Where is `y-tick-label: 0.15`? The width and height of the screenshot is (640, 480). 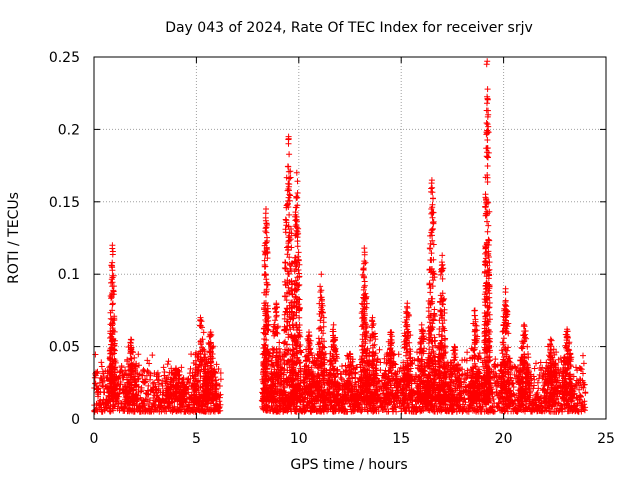
y-tick-label: 0.15 is located at coordinates (64, 203).